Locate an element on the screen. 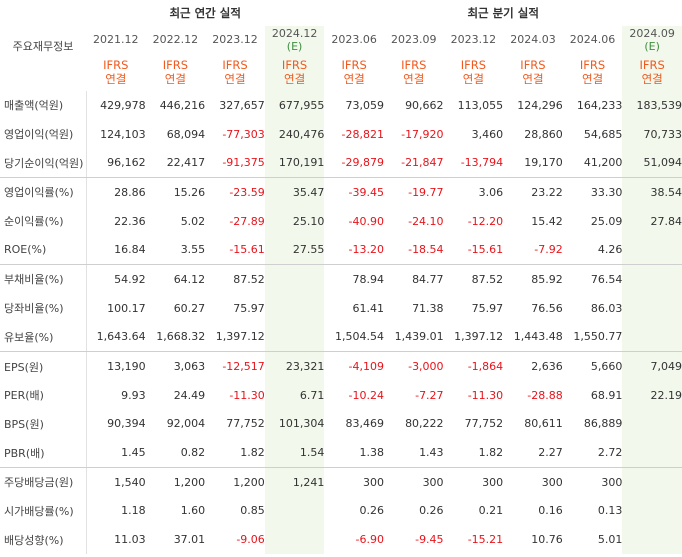  metric-value: -13,794 is located at coordinates (473, 163).